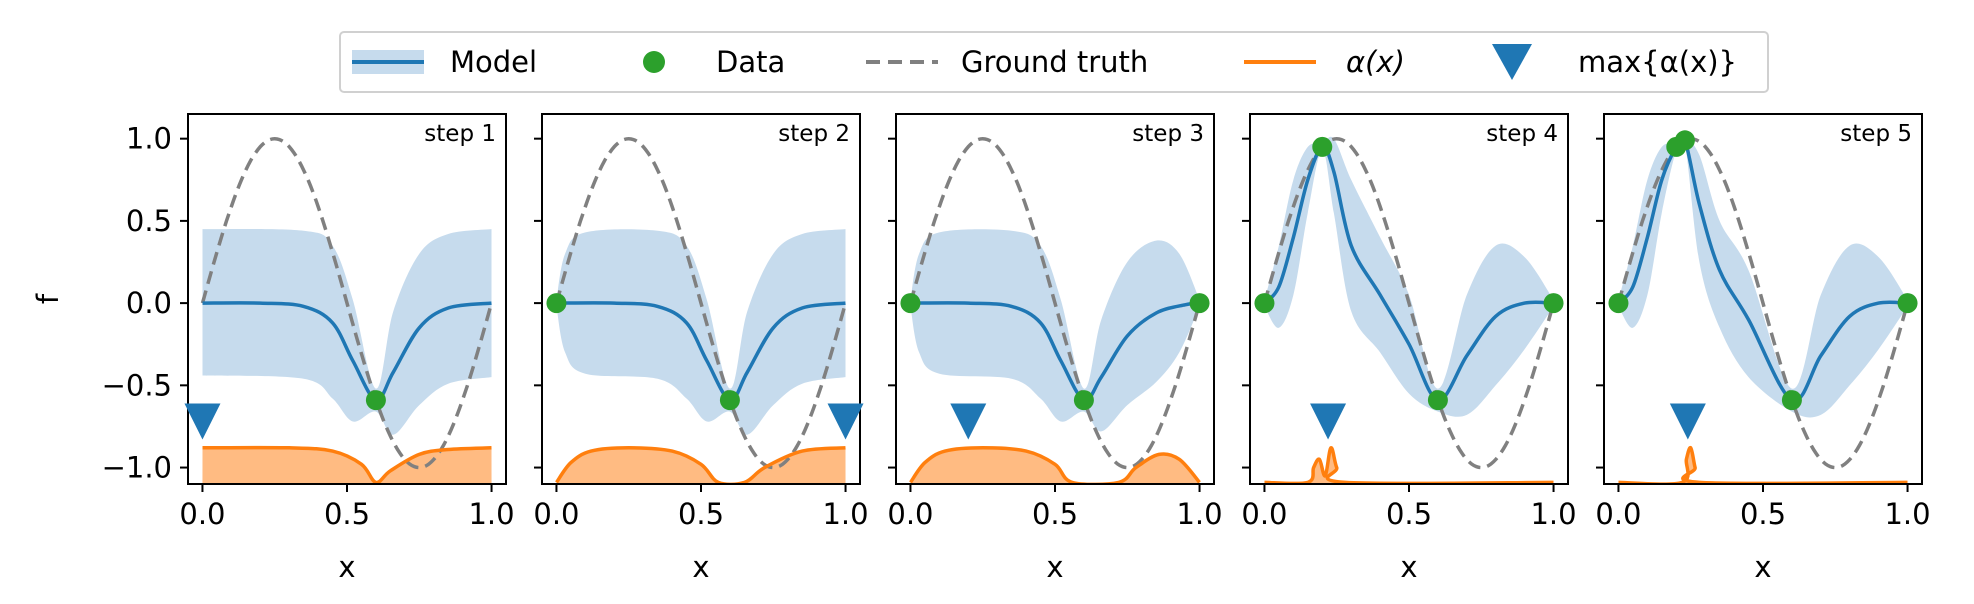 This screenshot has height=604, width=1974. Describe the element at coordinates (1657, 62) in the screenshot. I see `legend-max-label: max{α(x)}` at that location.